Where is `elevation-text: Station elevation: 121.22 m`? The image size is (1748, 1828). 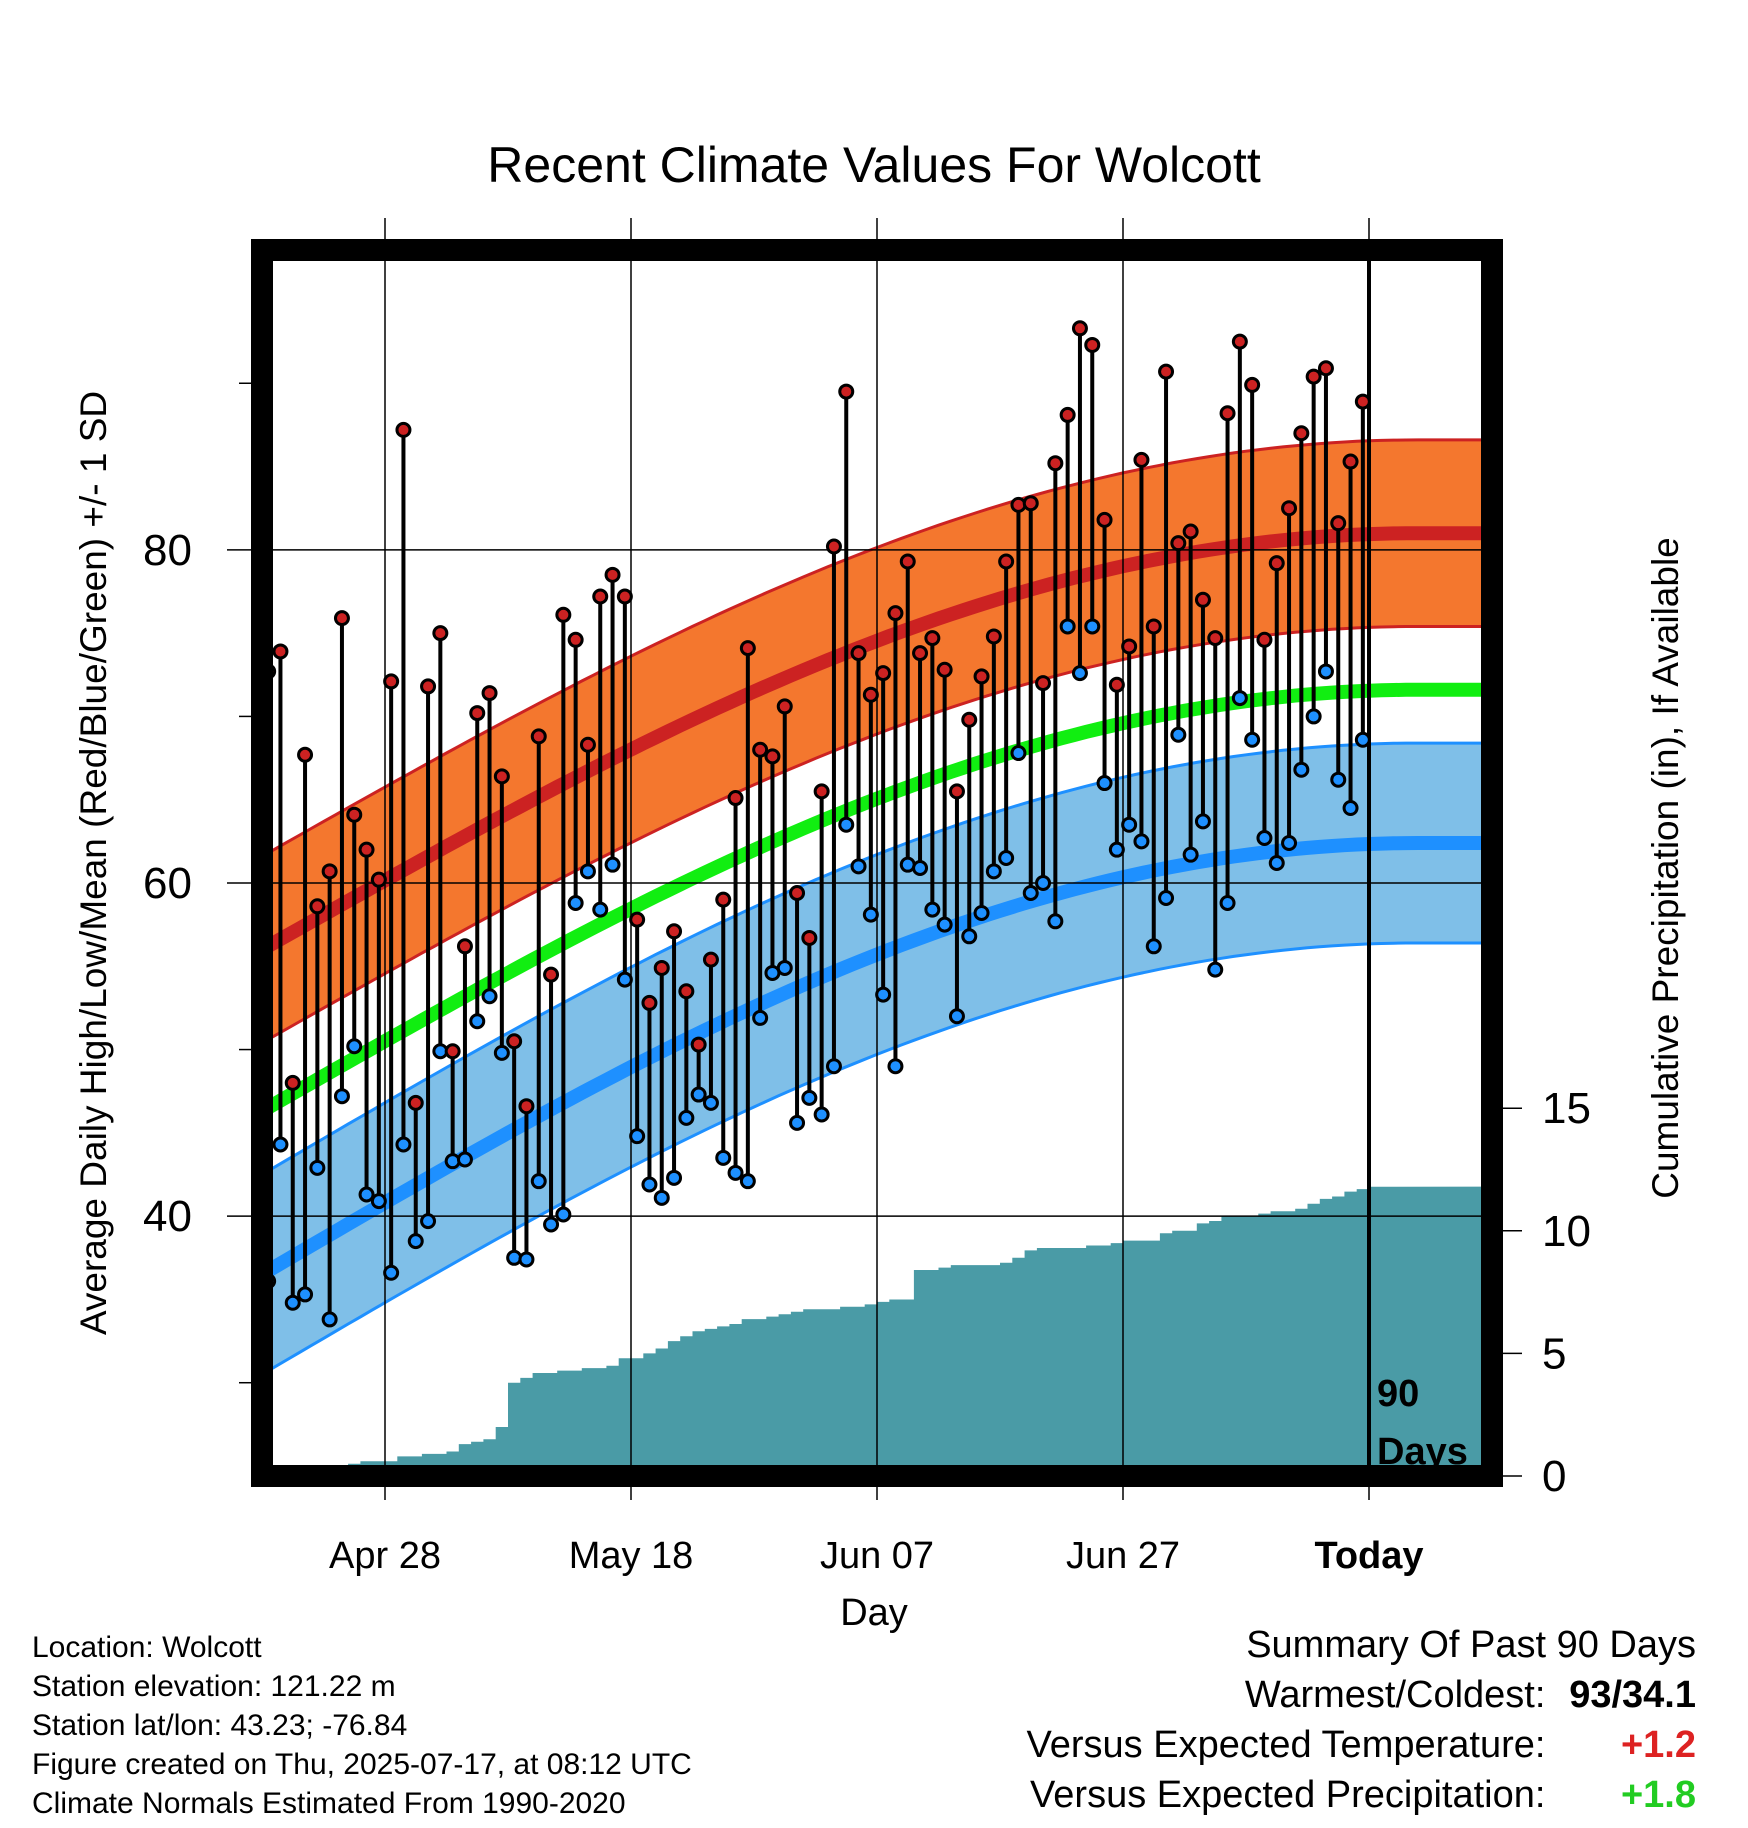
elevation-text: Station elevation: 121.22 m is located at coordinates (214, 1686).